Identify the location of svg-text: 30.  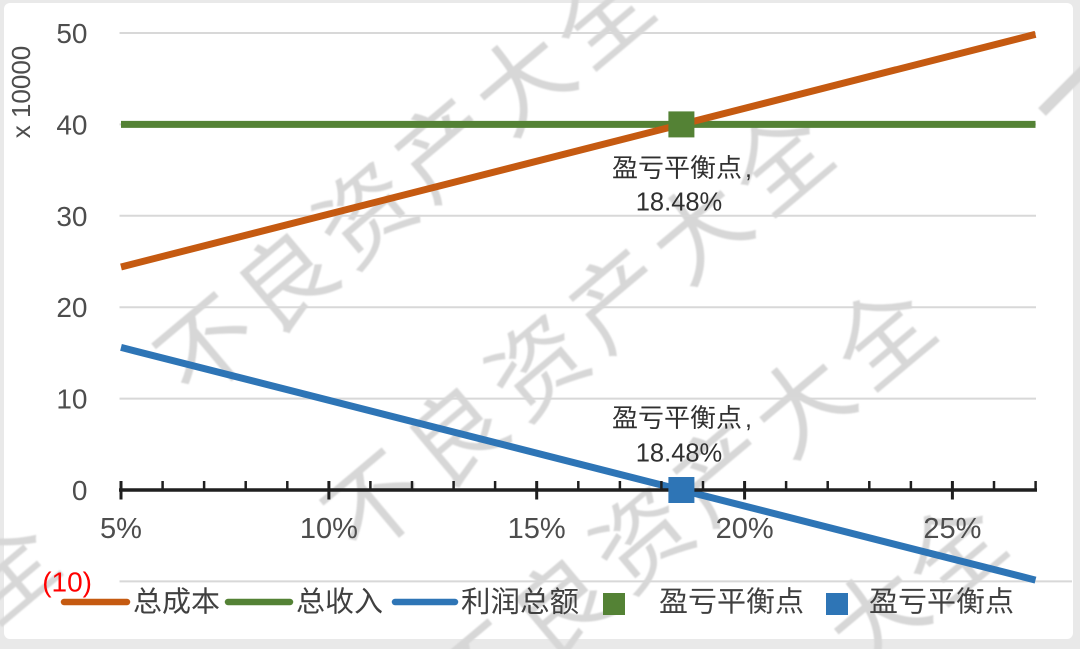
(71, 216).